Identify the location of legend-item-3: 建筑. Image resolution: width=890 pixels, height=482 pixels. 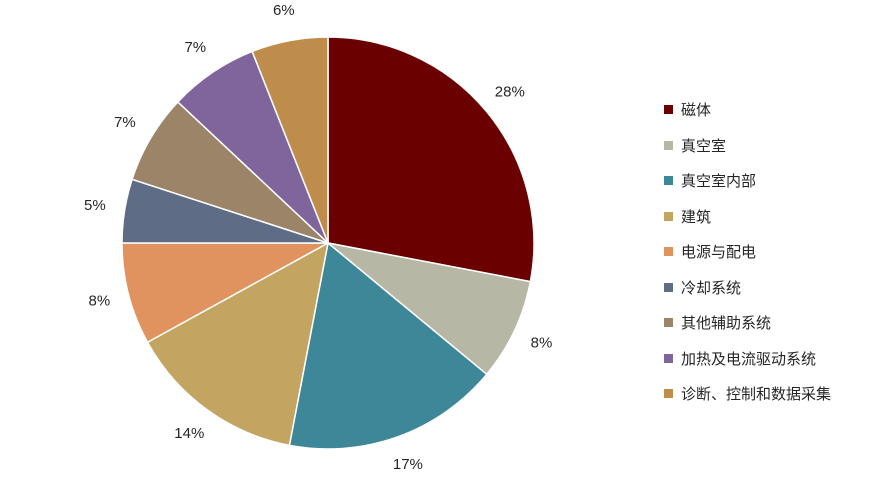
(774, 217).